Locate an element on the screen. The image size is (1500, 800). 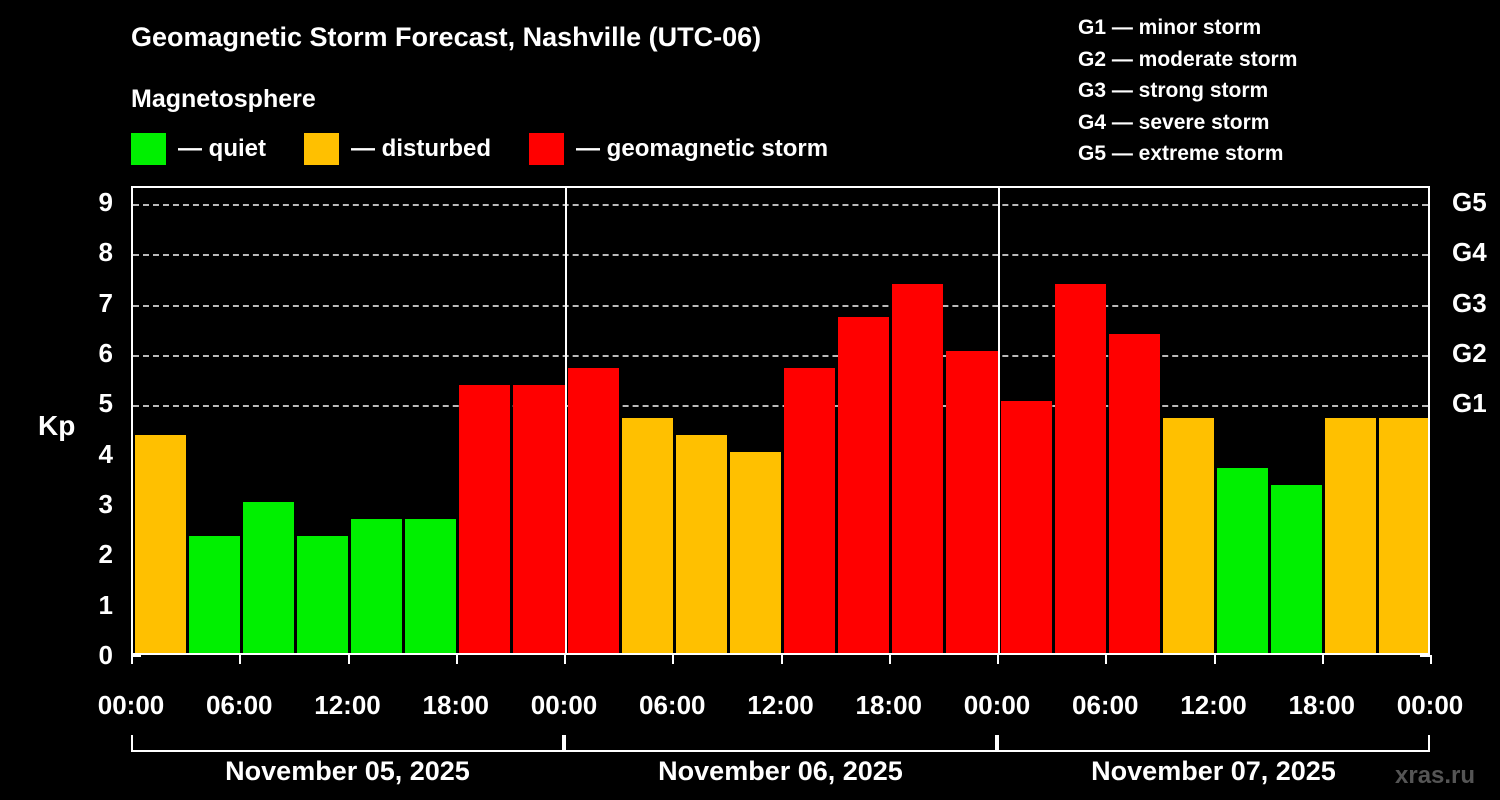
g-scale-line-3: G3 — strong storm is located at coordinates (1173, 90).